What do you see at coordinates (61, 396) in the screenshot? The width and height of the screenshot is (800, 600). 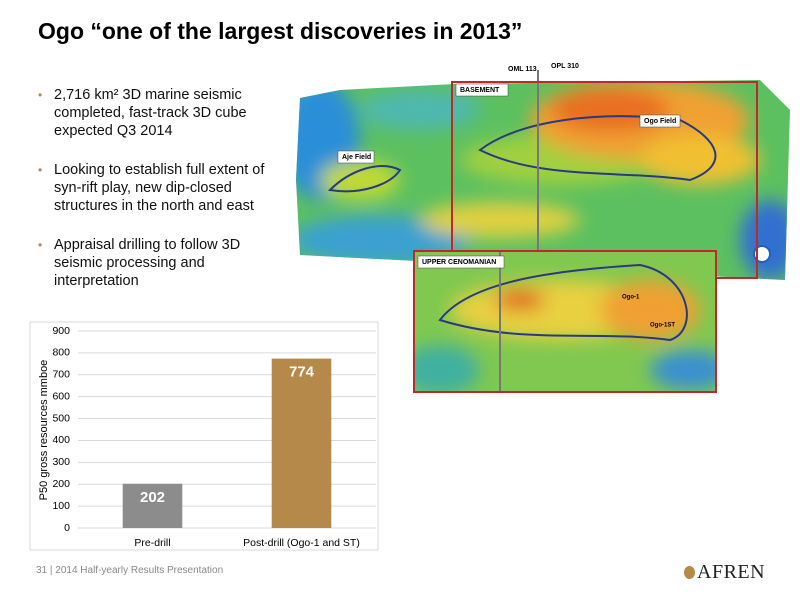 I see `y-tick-label: 600` at bounding box center [61, 396].